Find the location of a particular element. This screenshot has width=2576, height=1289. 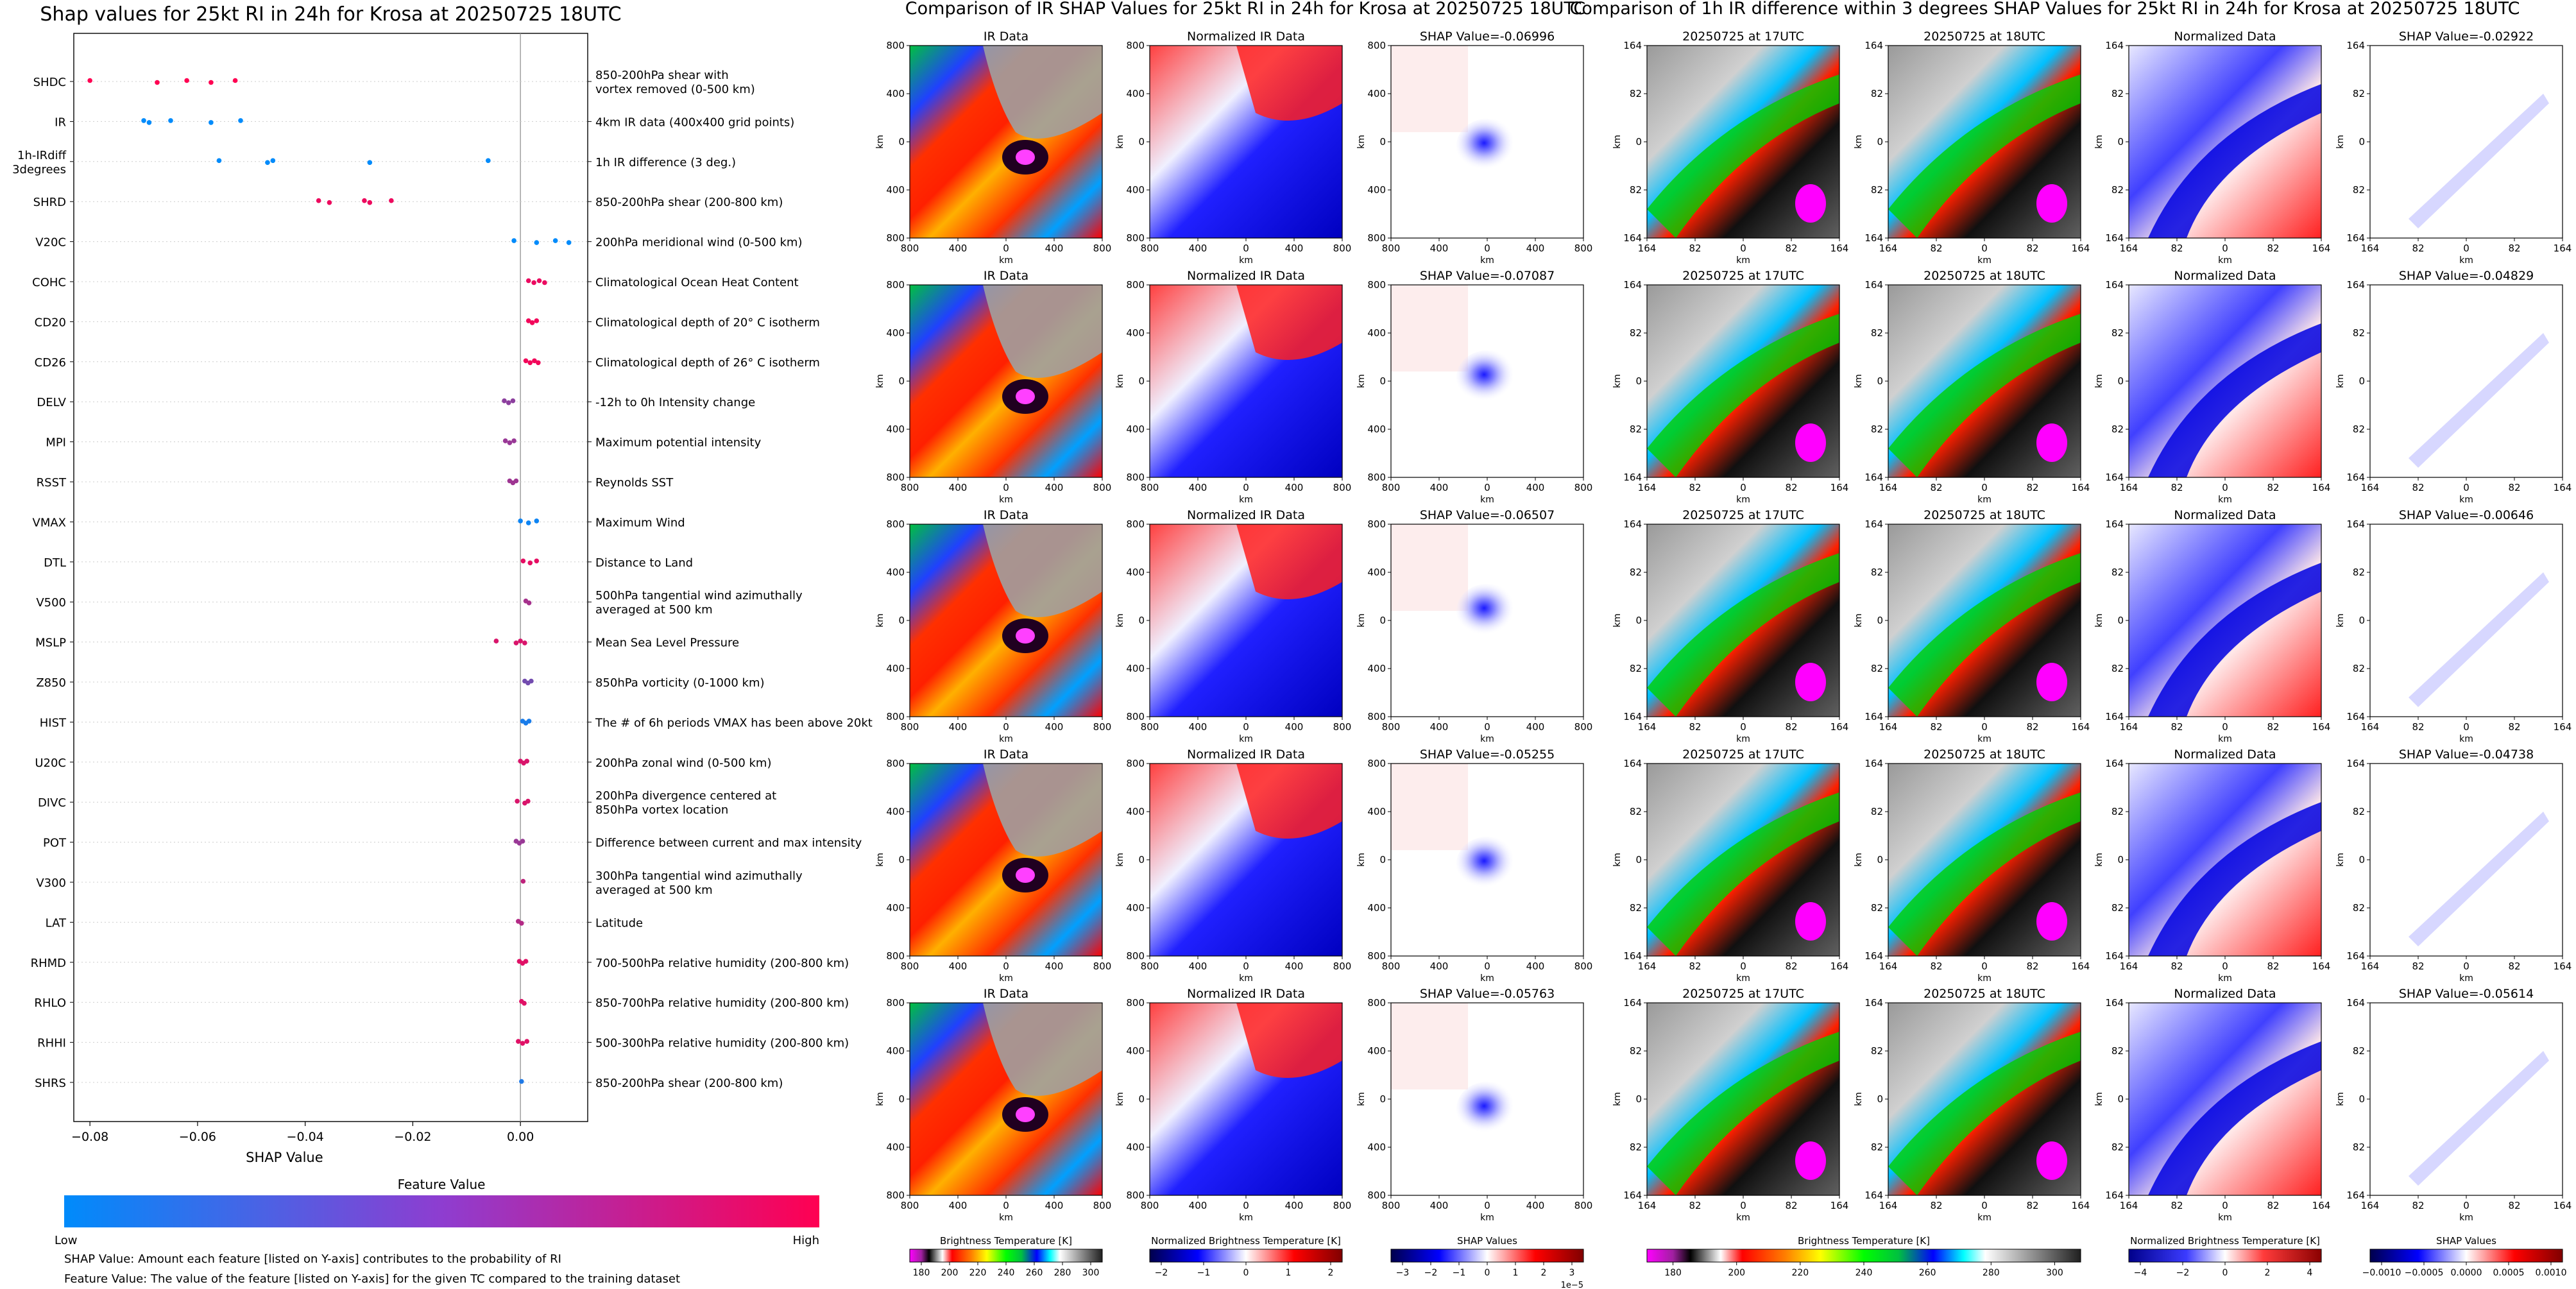

feature-description: 200hPa zonal wind (0-500 km) is located at coordinates (684, 763).